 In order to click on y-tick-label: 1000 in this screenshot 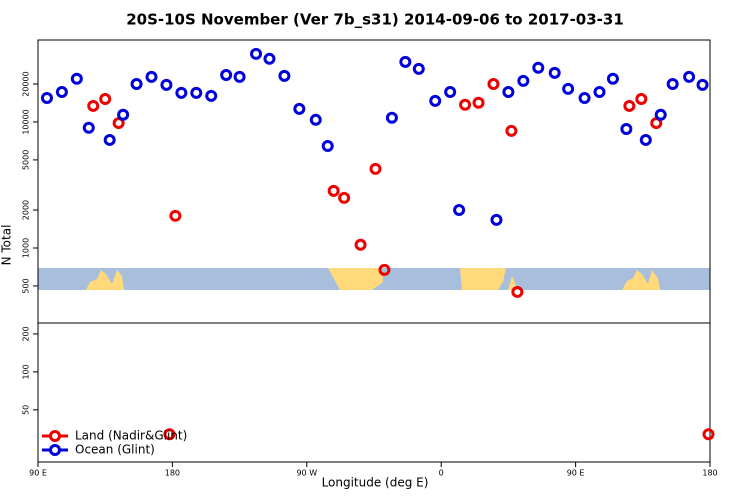, I will do `click(26, 248)`.